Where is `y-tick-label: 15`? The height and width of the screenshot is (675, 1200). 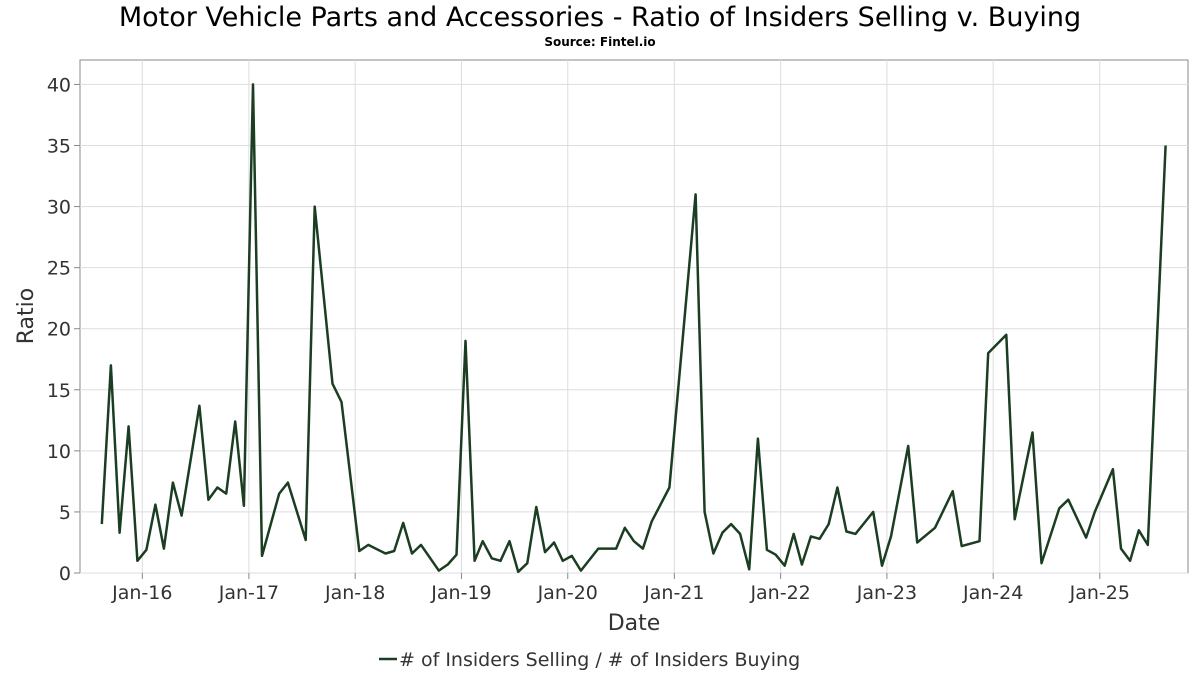 y-tick-label: 15 is located at coordinates (59, 391).